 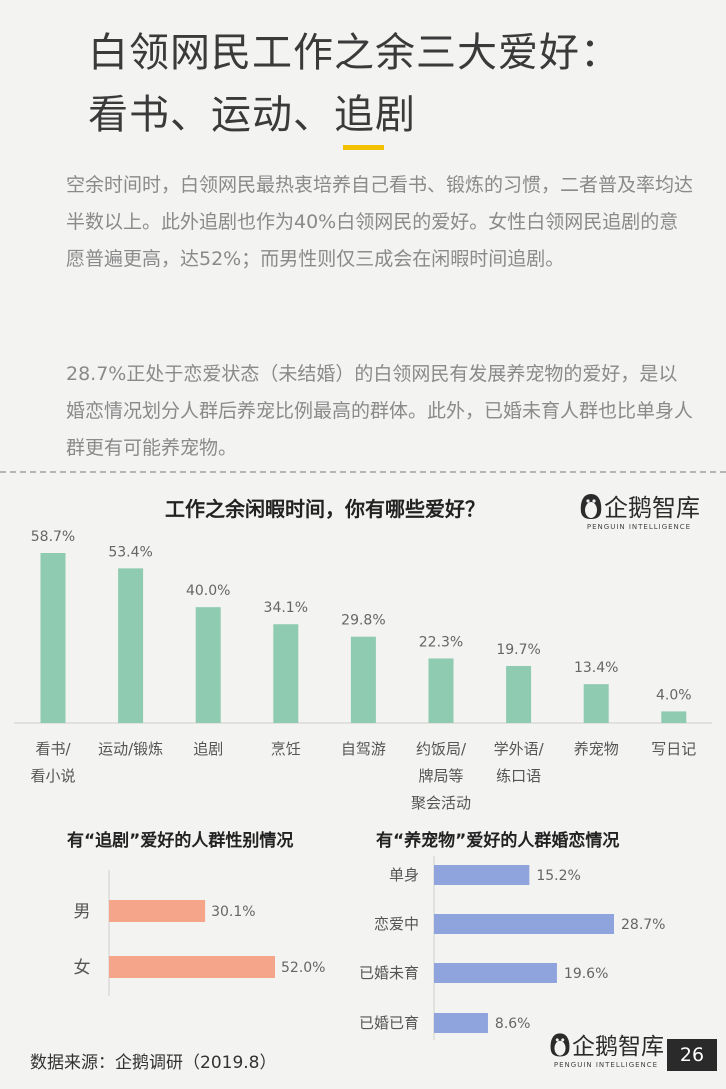 What do you see at coordinates (233, 912) in the screenshot?
I see `gender-value-label: 30.1%` at bounding box center [233, 912].